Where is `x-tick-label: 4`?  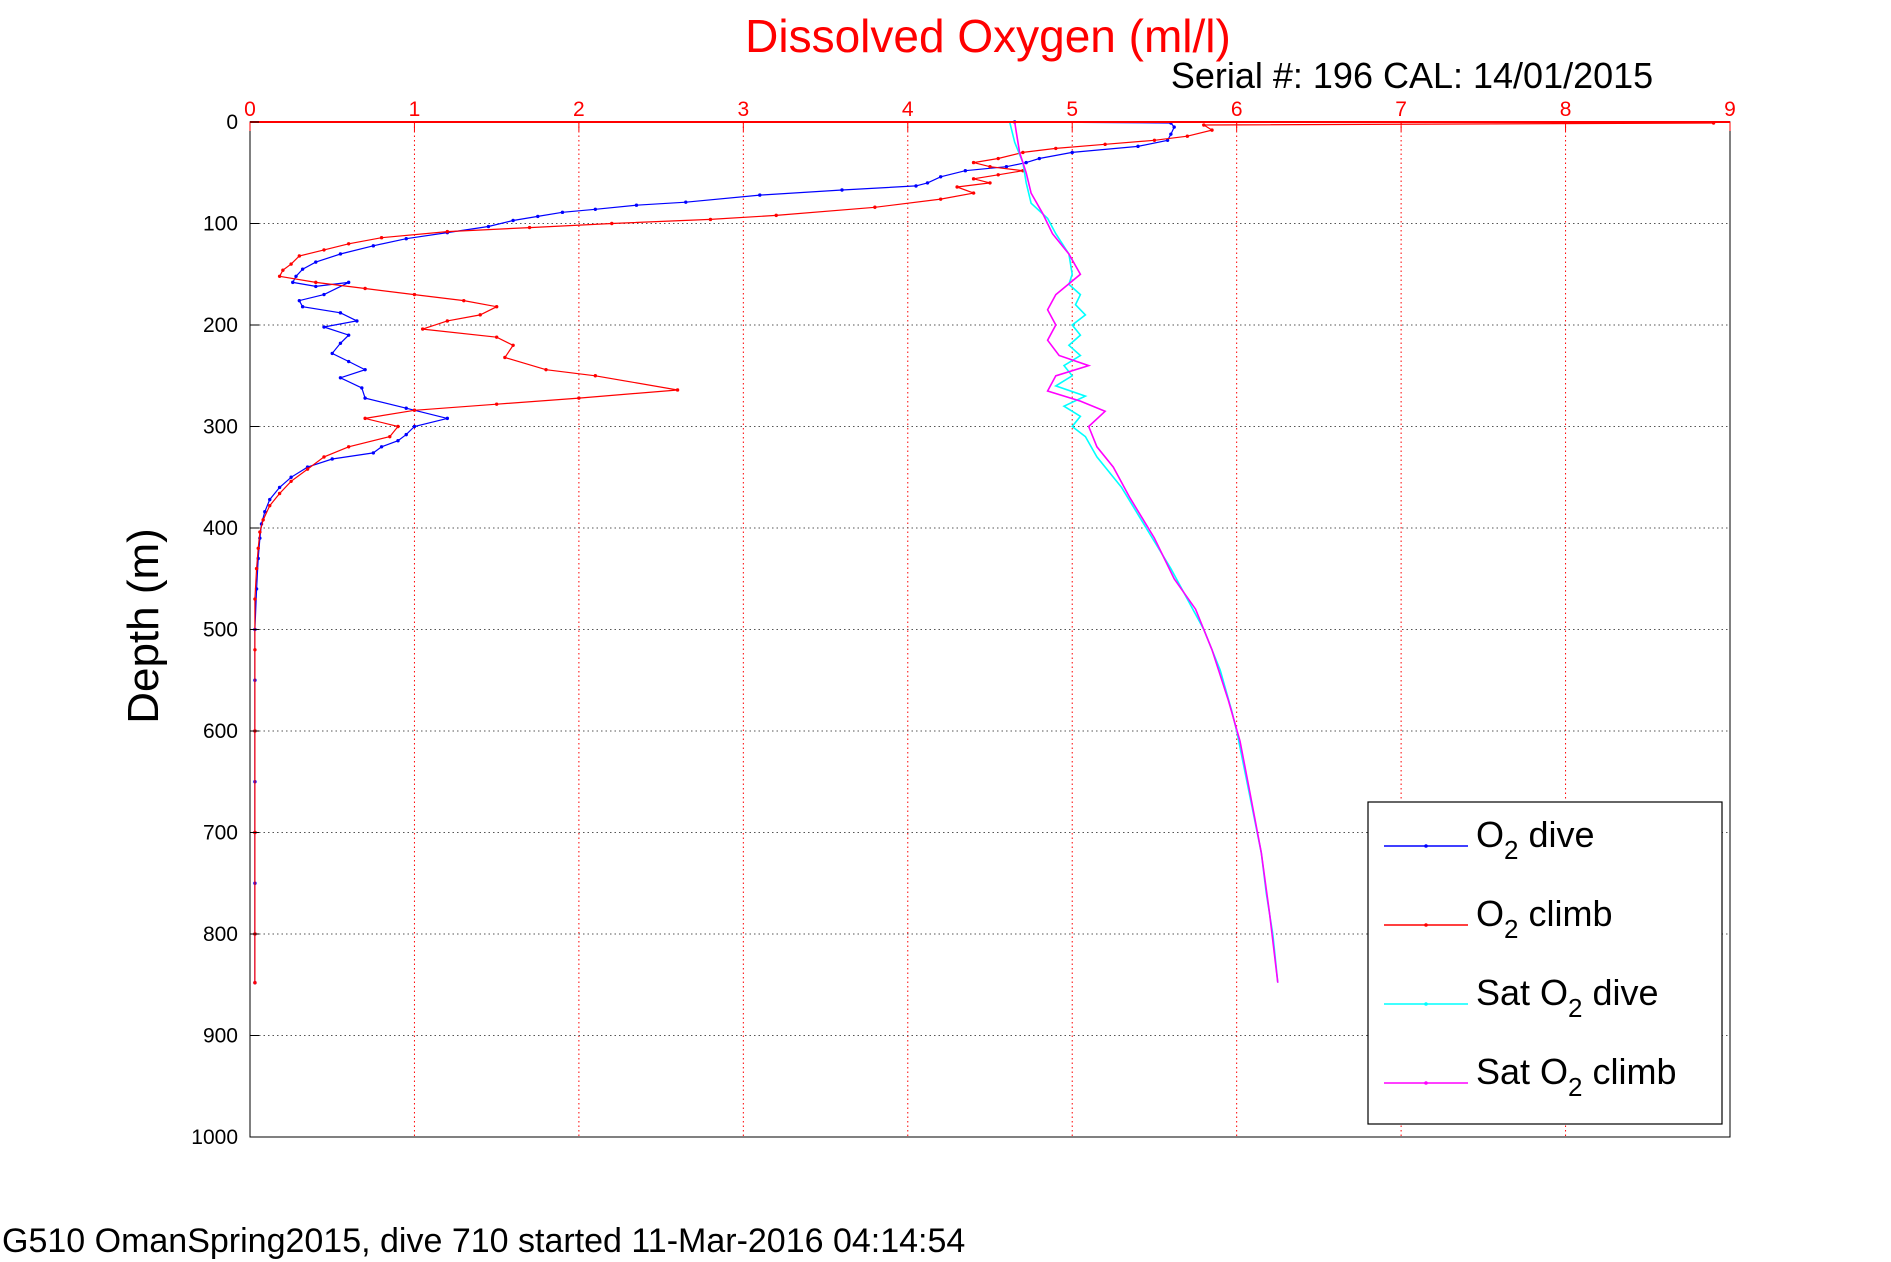 x-tick-label: 4 is located at coordinates (908, 109).